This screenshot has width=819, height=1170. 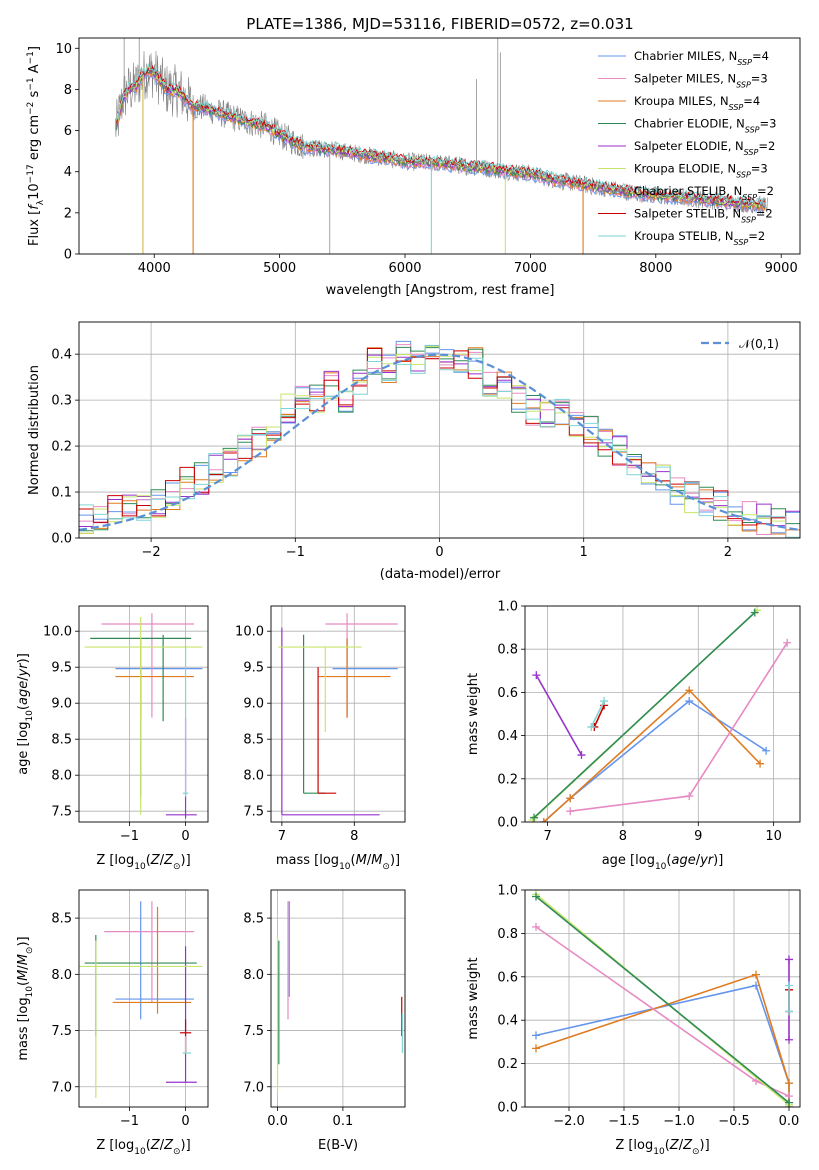 I want to click on legend-label: Kroupa STELIB, NSSP=2, so click(x=699, y=238).